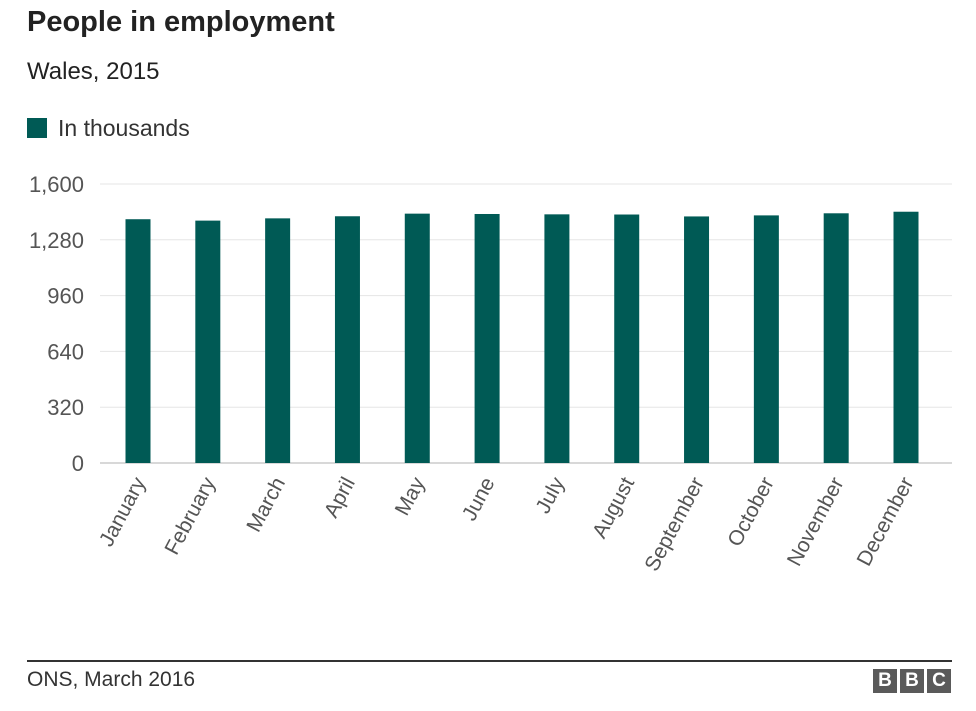 This screenshot has width=976, height=711. I want to click on y-tick-label: 1,600, so click(56, 184).